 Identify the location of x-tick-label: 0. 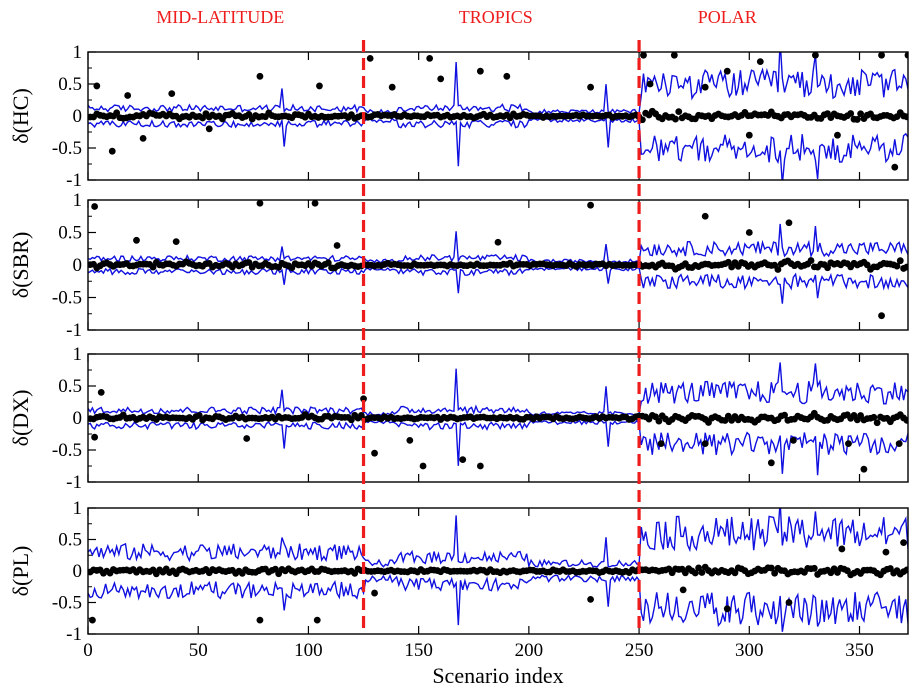
(88, 650).